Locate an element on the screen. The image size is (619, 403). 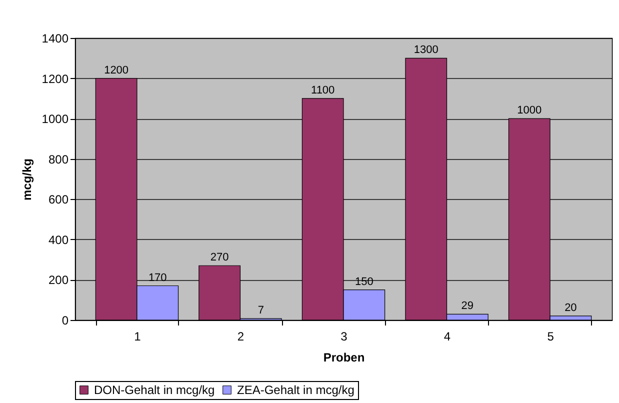
data-label: 20 is located at coordinates (570, 308).